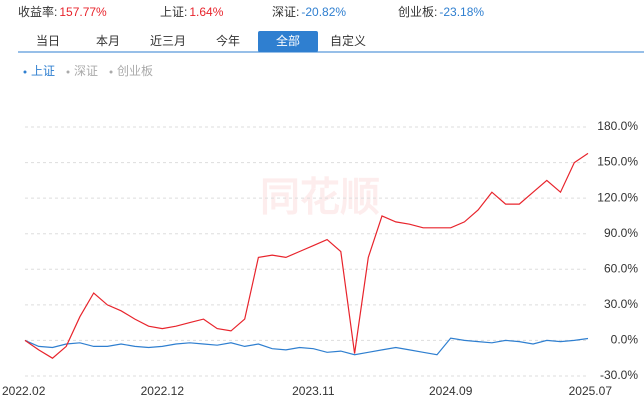 This screenshot has height=402, width=644. What do you see at coordinates (306, 346) in the screenshot?
I see `series-line` at bounding box center [306, 346].